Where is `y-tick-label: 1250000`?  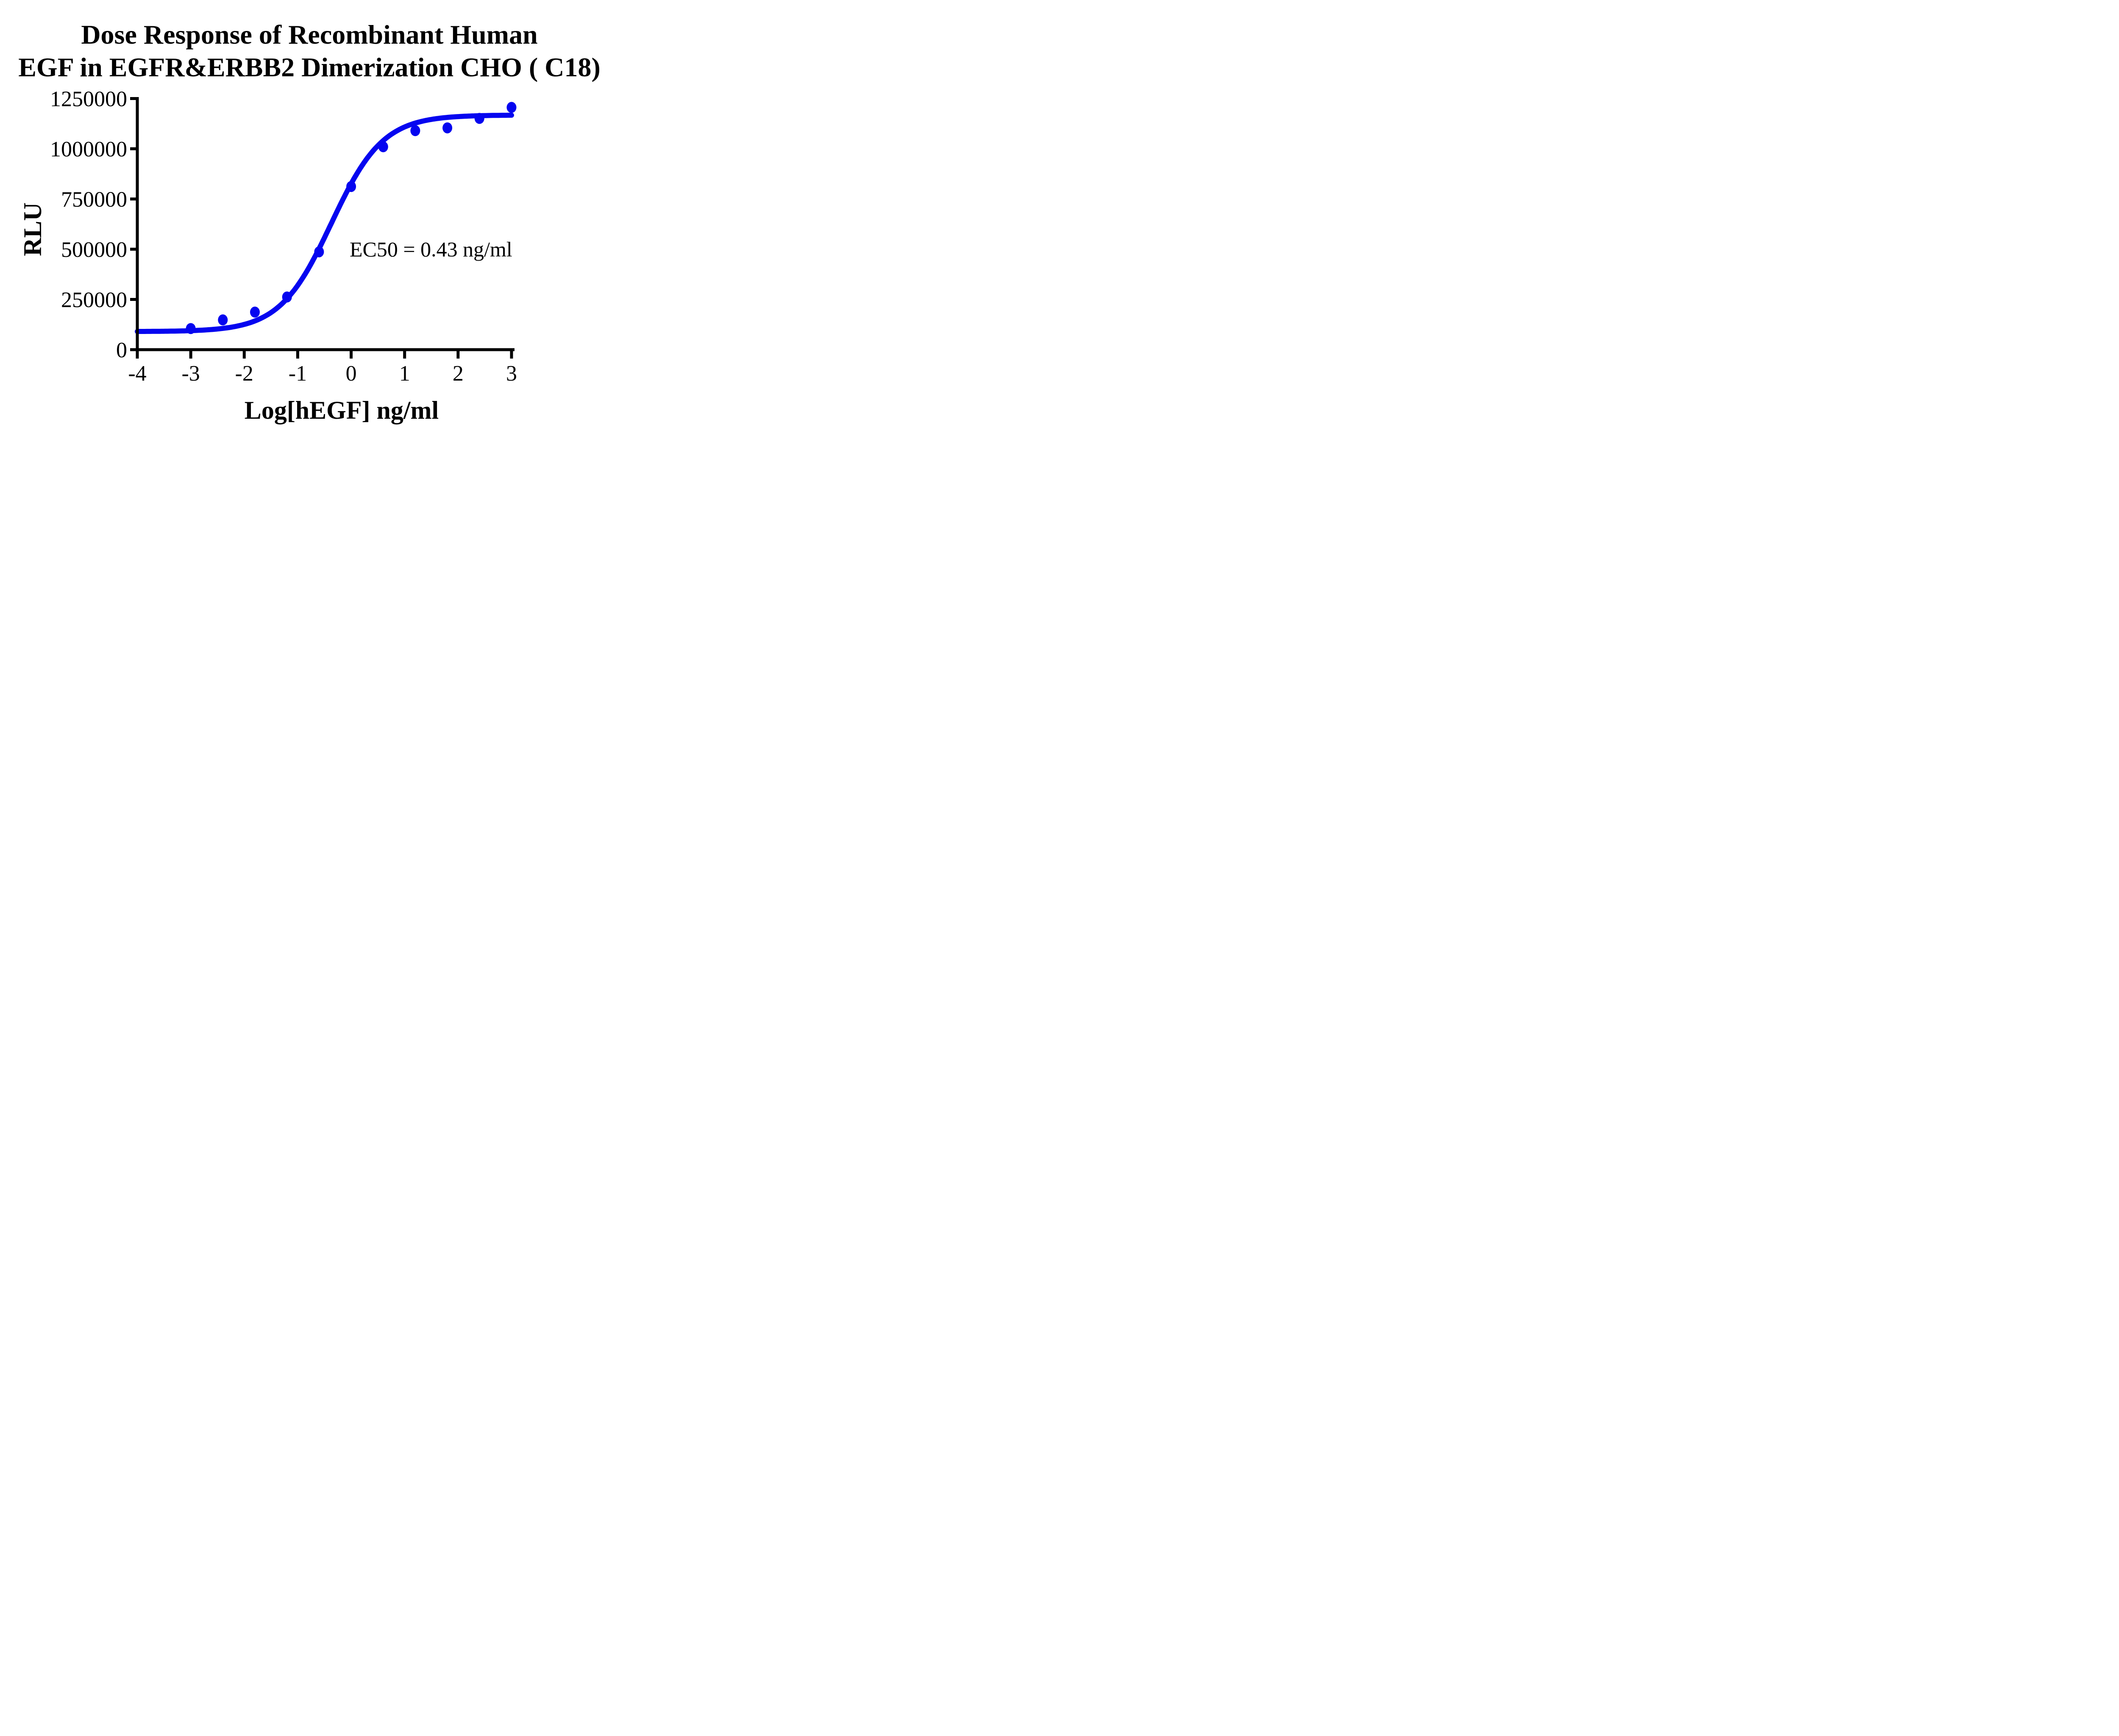
y-tick-label: 1250000 is located at coordinates (89, 99).